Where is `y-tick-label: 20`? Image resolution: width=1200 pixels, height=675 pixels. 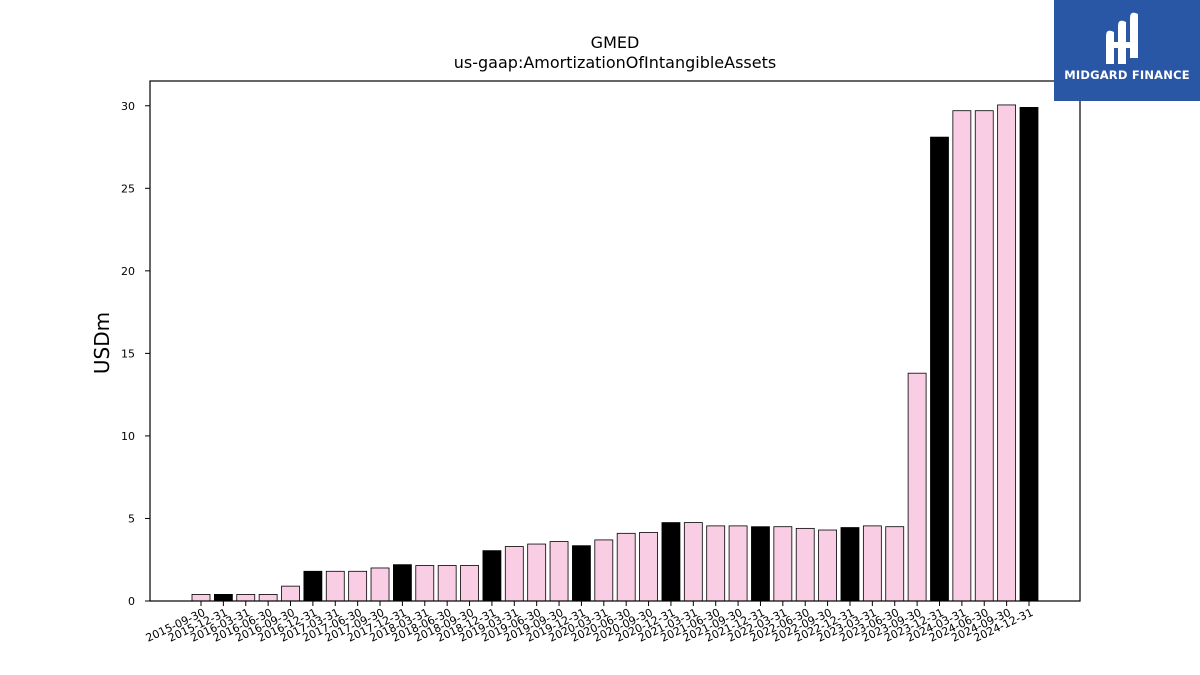
y-tick-label: 20 is located at coordinates (128, 271).